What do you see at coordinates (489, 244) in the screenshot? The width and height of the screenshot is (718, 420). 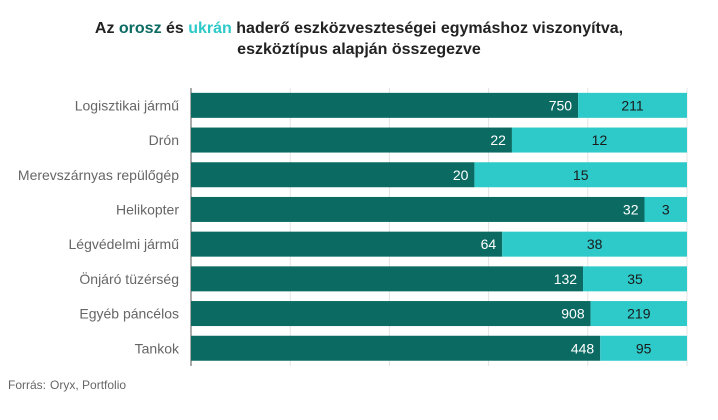 I see `data-label-russian: 64` at bounding box center [489, 244].